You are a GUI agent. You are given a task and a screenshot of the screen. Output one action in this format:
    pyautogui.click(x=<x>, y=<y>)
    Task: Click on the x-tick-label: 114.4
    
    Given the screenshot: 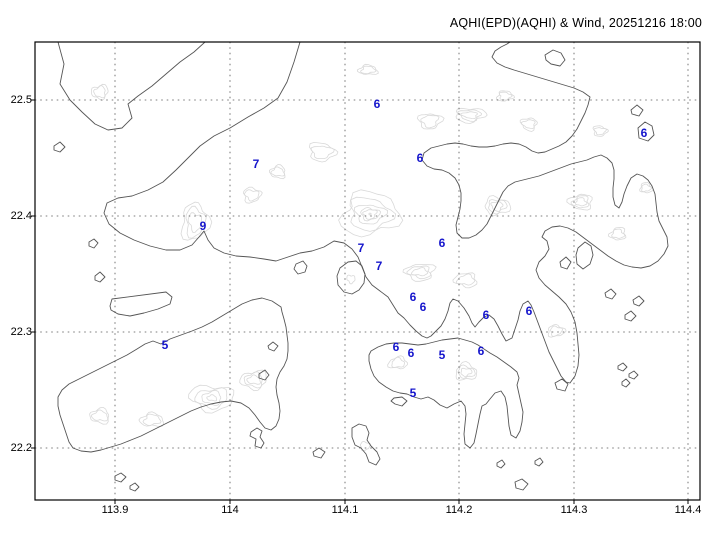 What is the action you would take?
    pyautogui.click(x=688, y=510)
    